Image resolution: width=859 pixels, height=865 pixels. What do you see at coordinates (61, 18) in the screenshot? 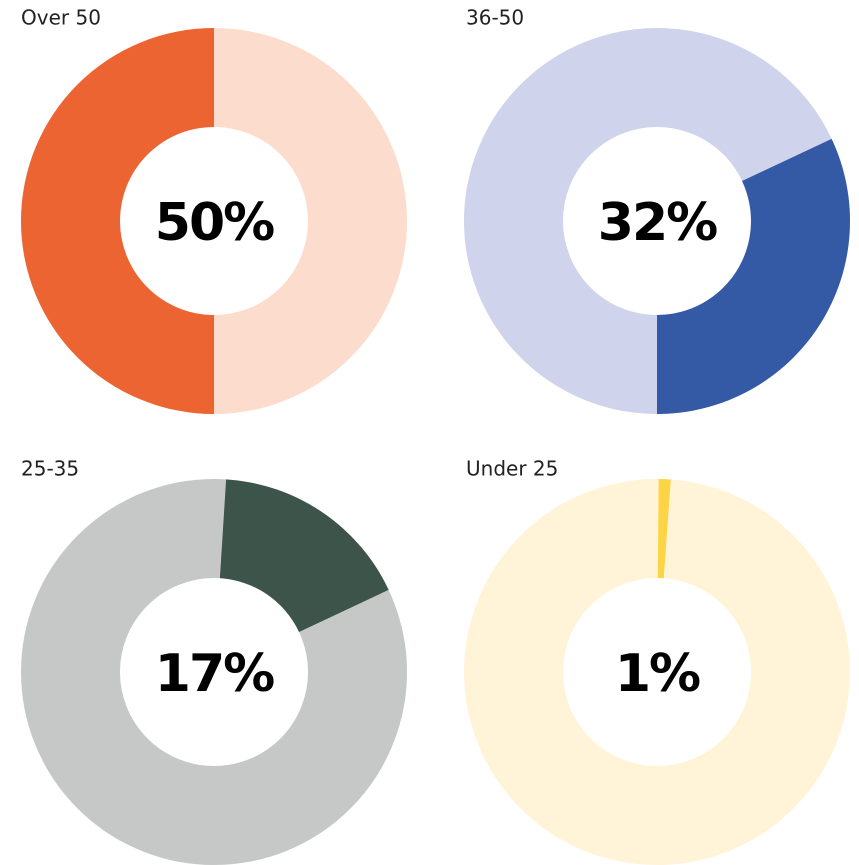
I see `chart-title: Over 50` at bounding box center [61, 18].